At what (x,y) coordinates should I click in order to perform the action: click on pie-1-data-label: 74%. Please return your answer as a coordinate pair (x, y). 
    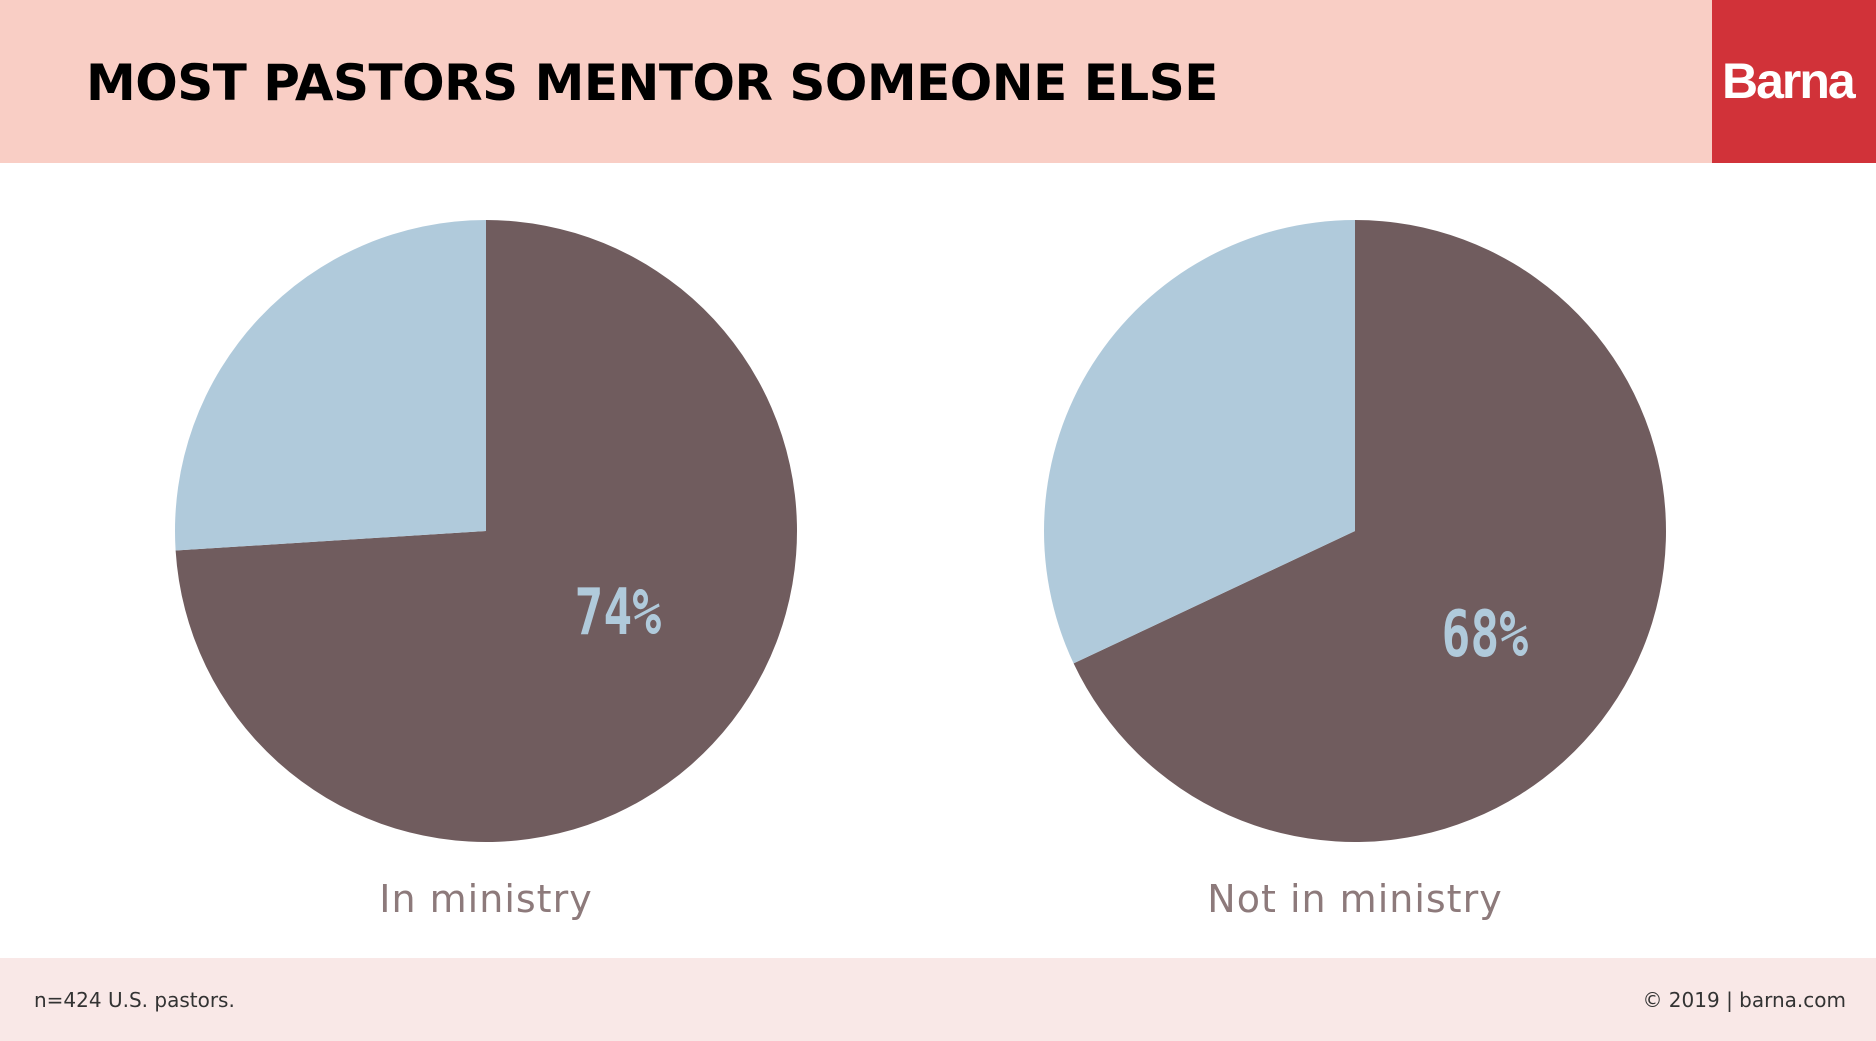
    Looking at the image, I should click on (618, 613).